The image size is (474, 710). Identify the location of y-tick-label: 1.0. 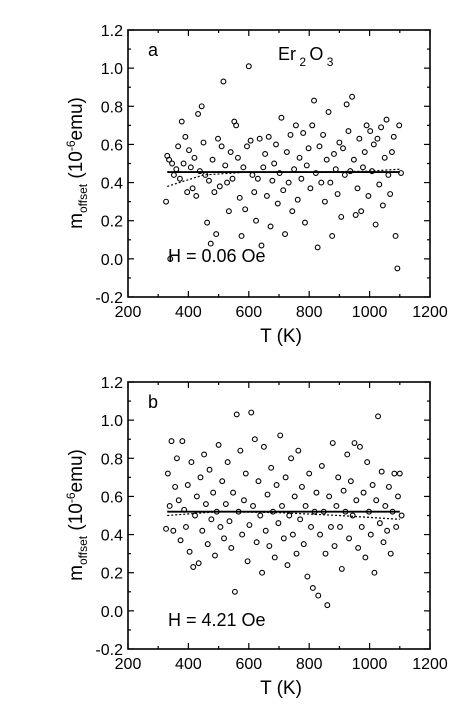
(112, 69).